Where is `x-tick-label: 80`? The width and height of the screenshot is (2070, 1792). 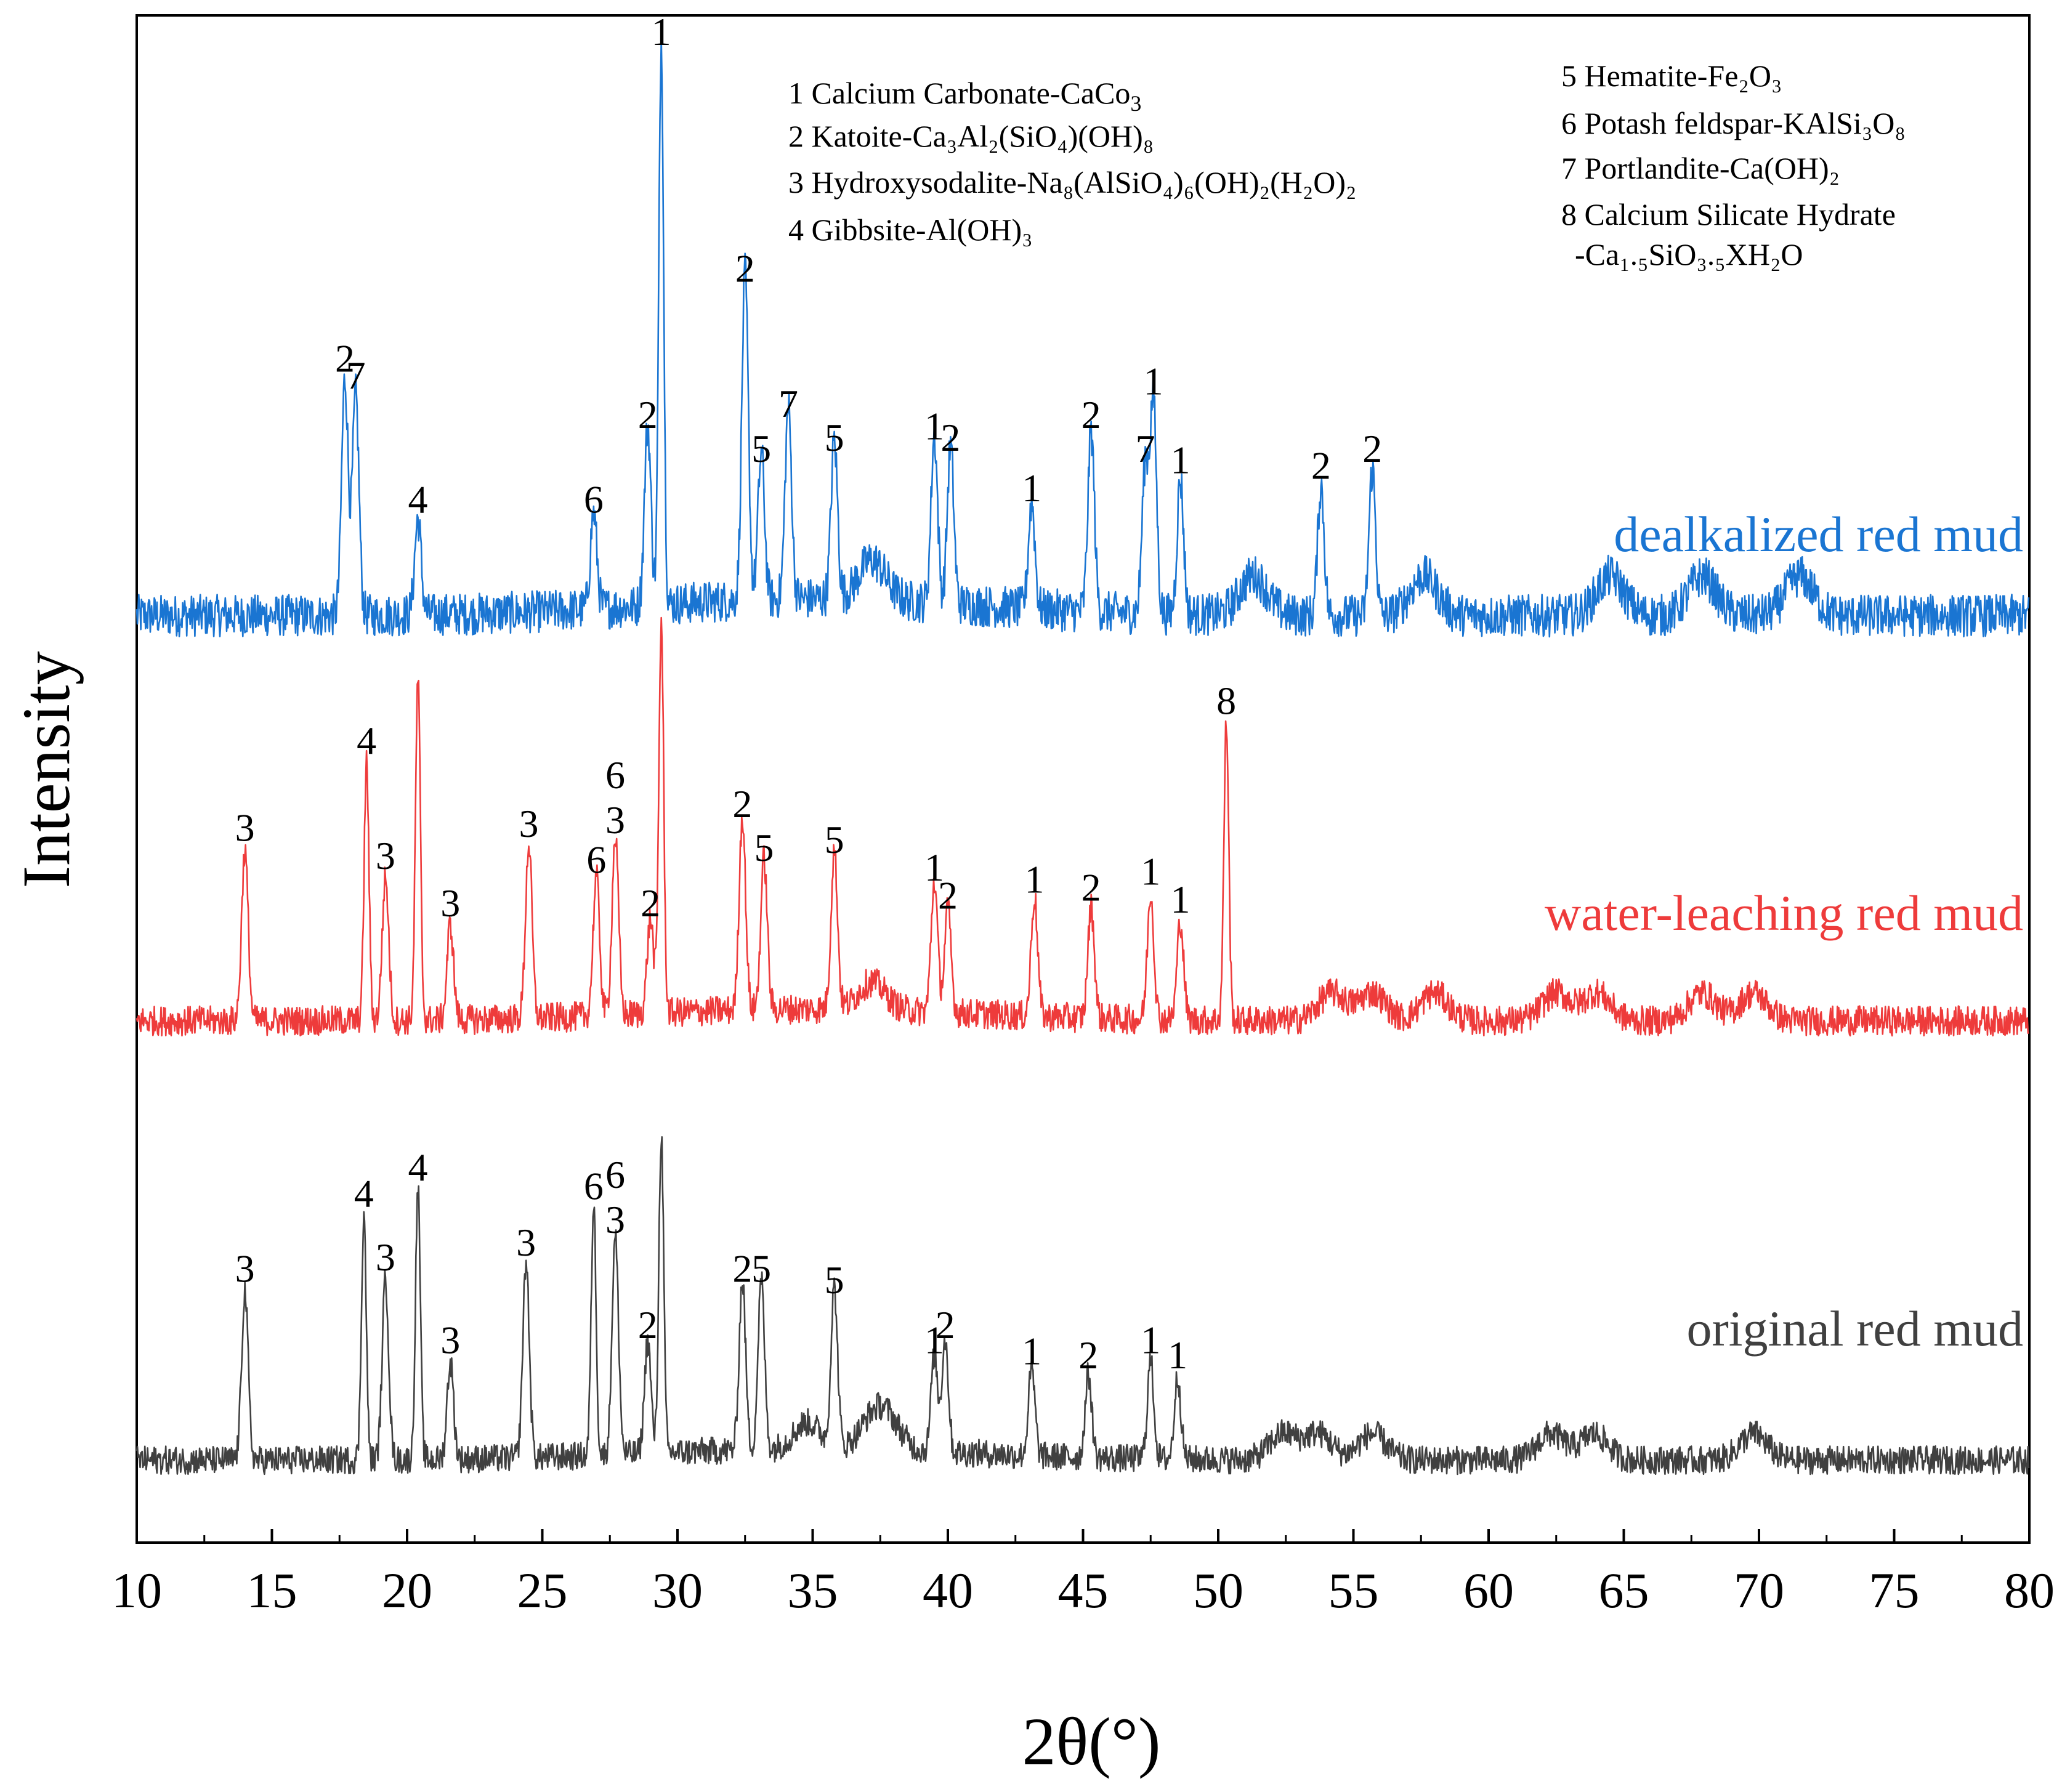
x-tick-label: 80 is located at coordinates (2029, 1590).